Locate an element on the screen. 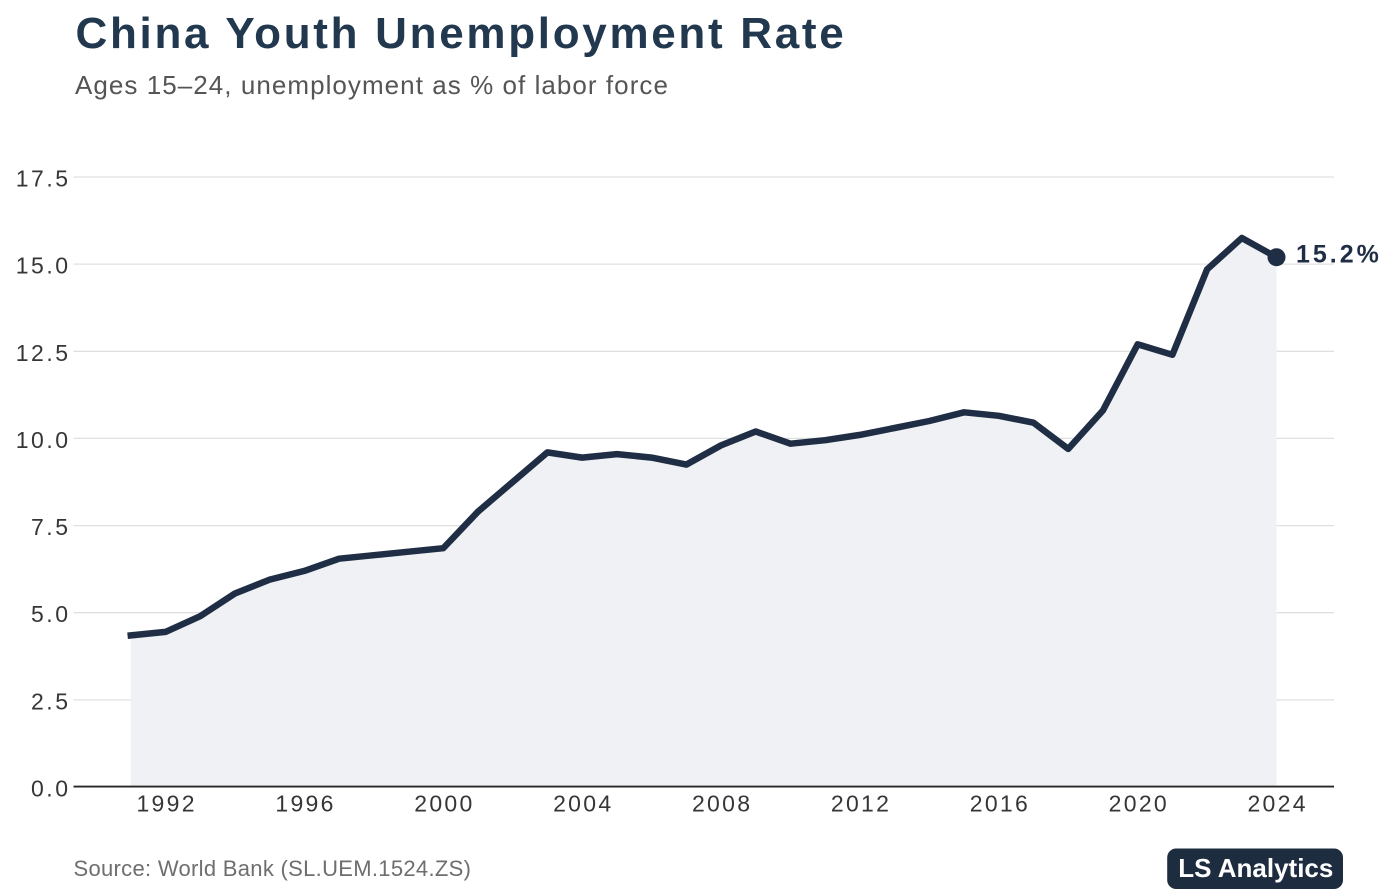 This screenshot has width=1394, height=896. svg-text: LS Analytics is located at coordinates (1255, 868).